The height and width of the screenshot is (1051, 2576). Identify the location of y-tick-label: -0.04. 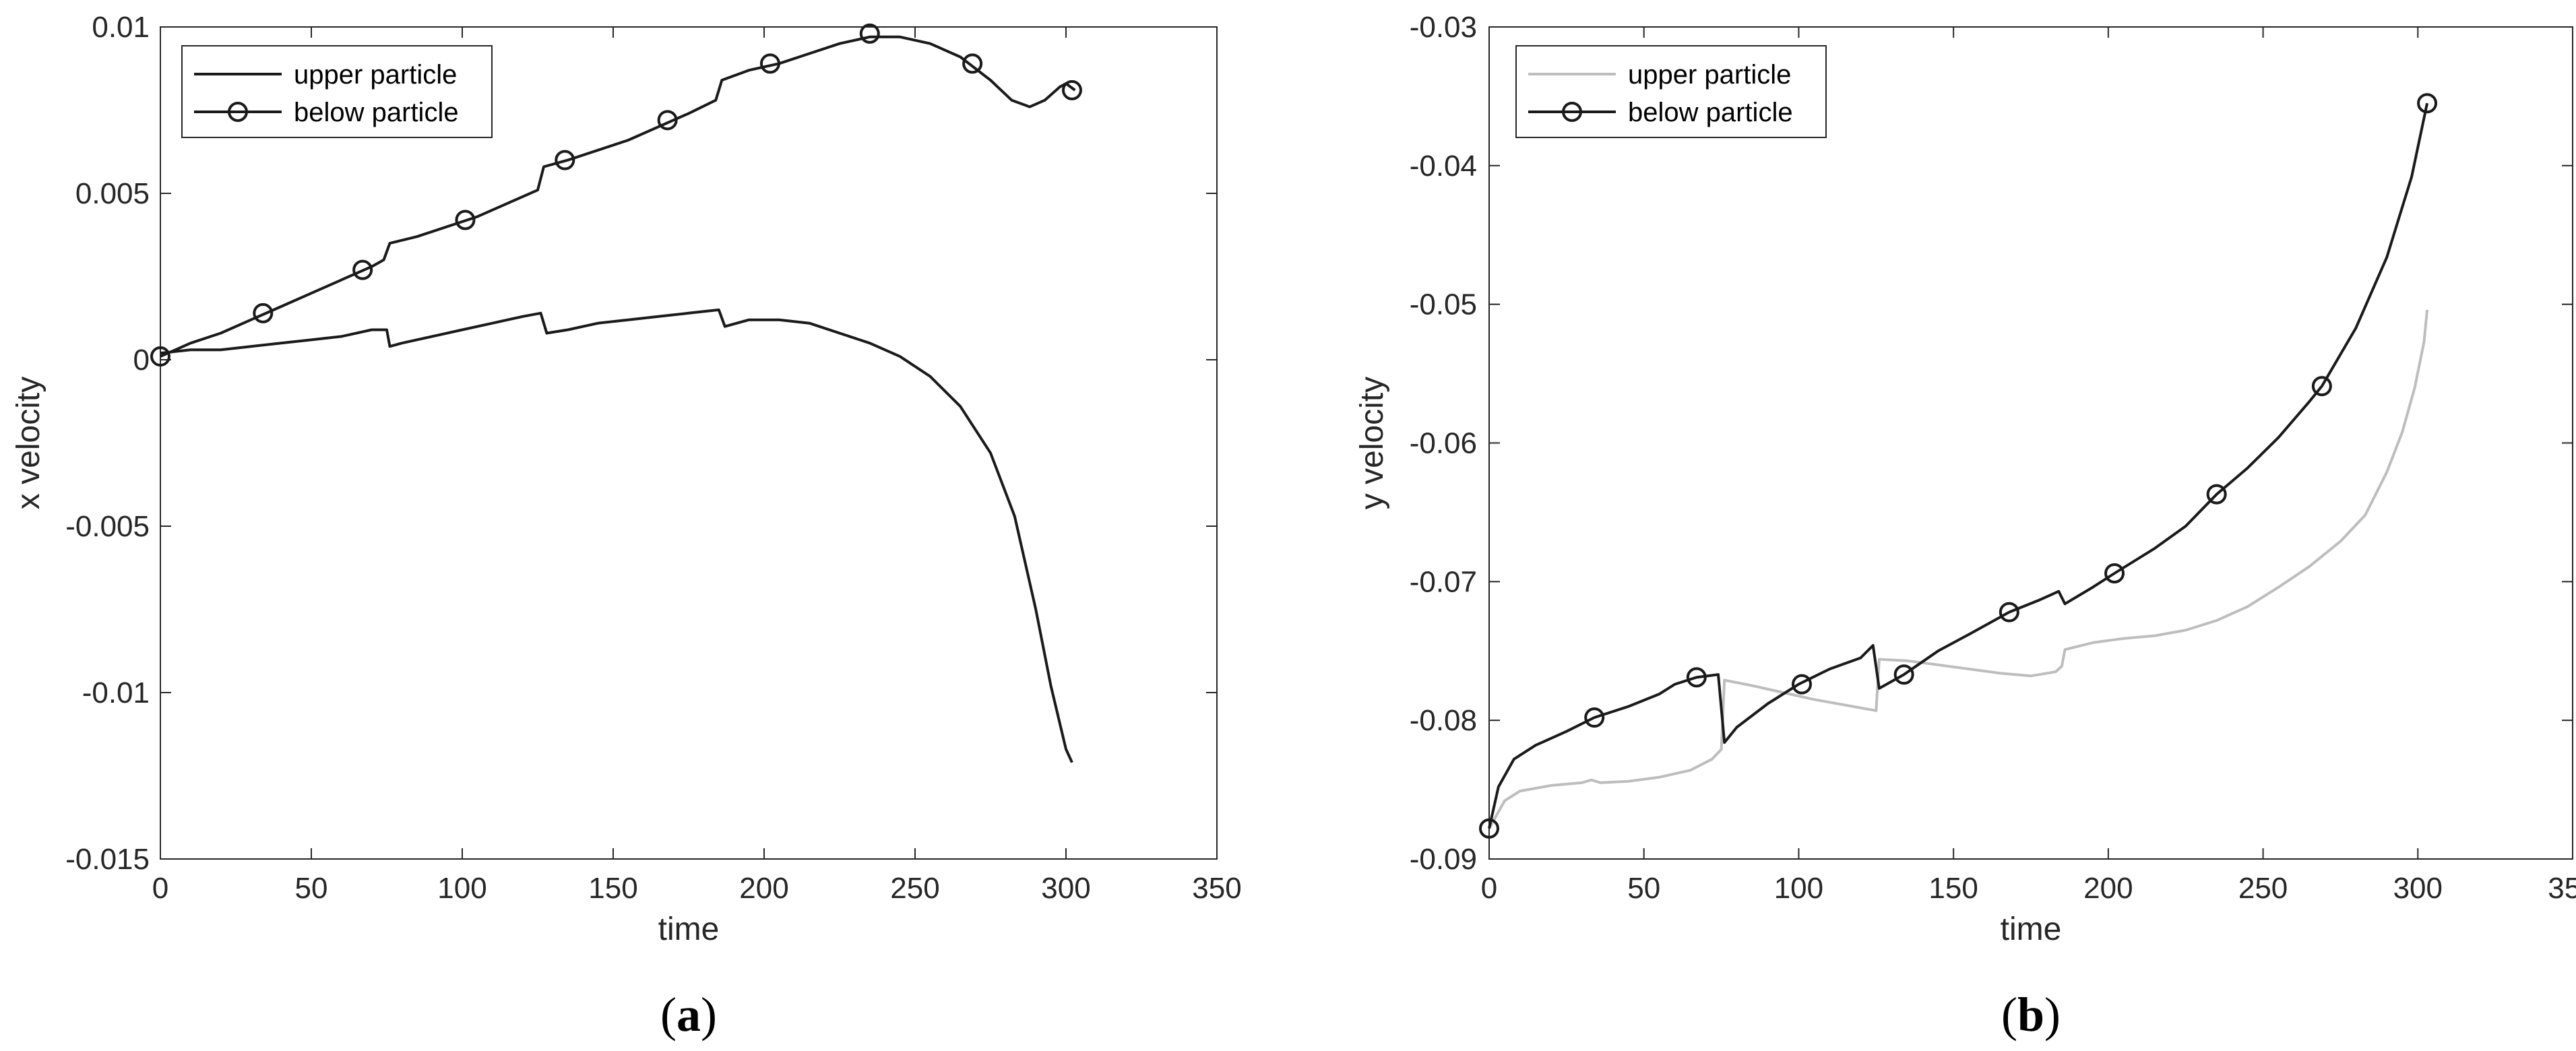
(1443, 167).